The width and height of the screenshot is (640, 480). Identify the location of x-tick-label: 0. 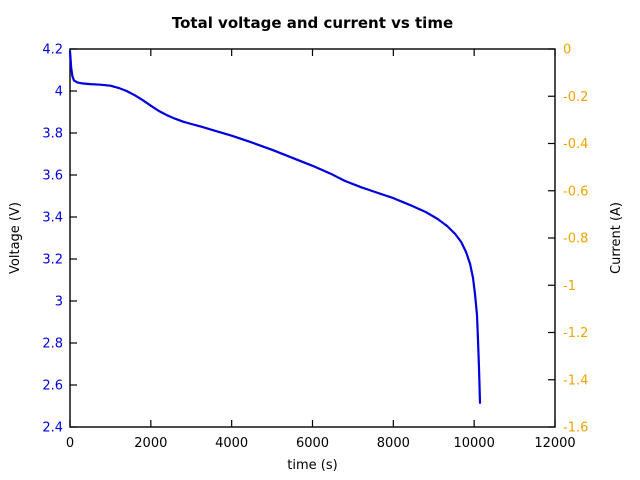
(70, 443).